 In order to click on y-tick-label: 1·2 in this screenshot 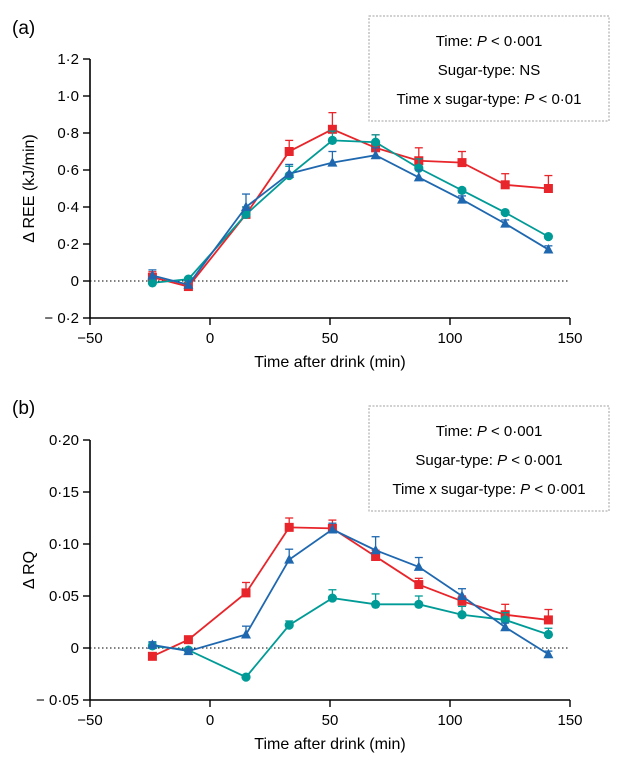, I will do `click(68, 59)`.